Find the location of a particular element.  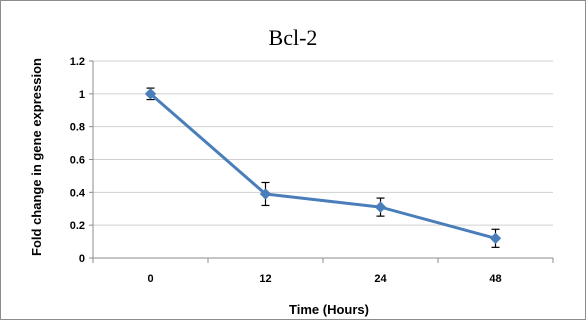

x-tick-label: 0 is located at coordinates (150, 279).